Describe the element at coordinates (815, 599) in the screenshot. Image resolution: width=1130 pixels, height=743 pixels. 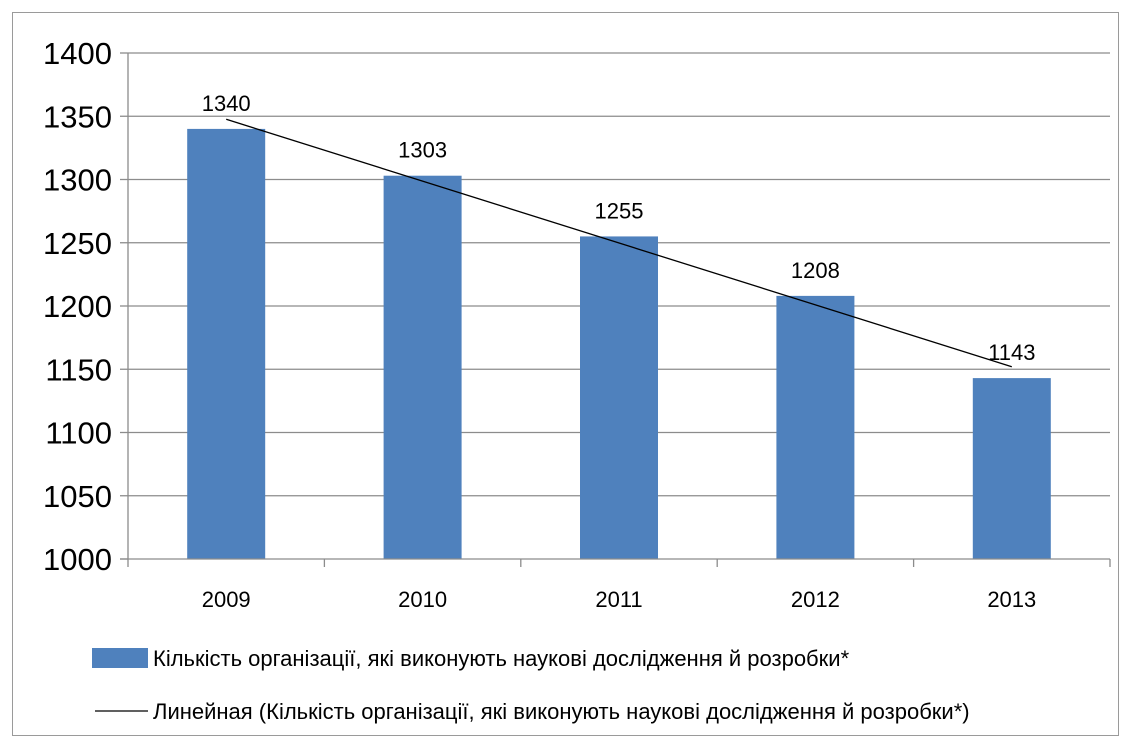
I see `x-tick-label-2012: 2012` at that location.